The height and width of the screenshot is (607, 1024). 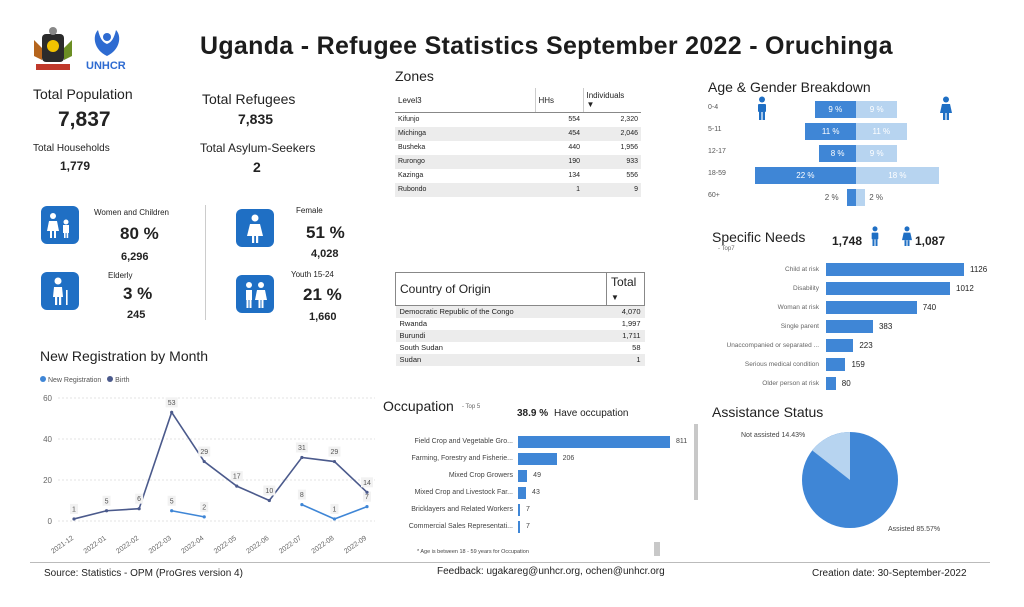 I want to click on x-tick-label: 2022-05, so click(x=225, y=545).